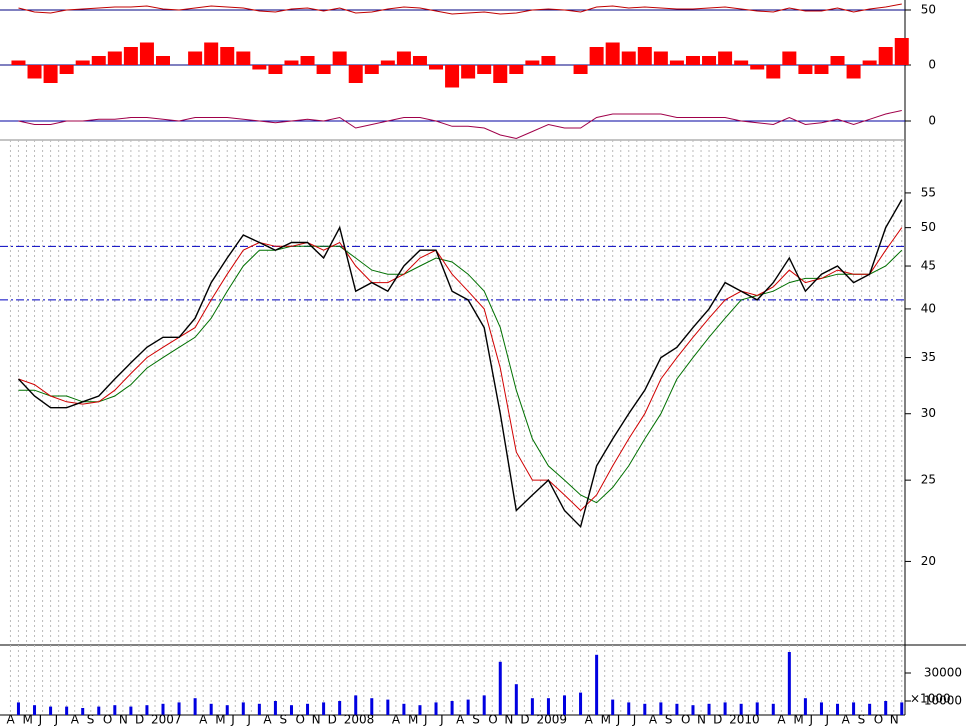 The width and height of the screenshot is (966, 727). Describe the element at coordinates (943, 701) in the screenshot. I see `y-tick-label: 10000` at that location.